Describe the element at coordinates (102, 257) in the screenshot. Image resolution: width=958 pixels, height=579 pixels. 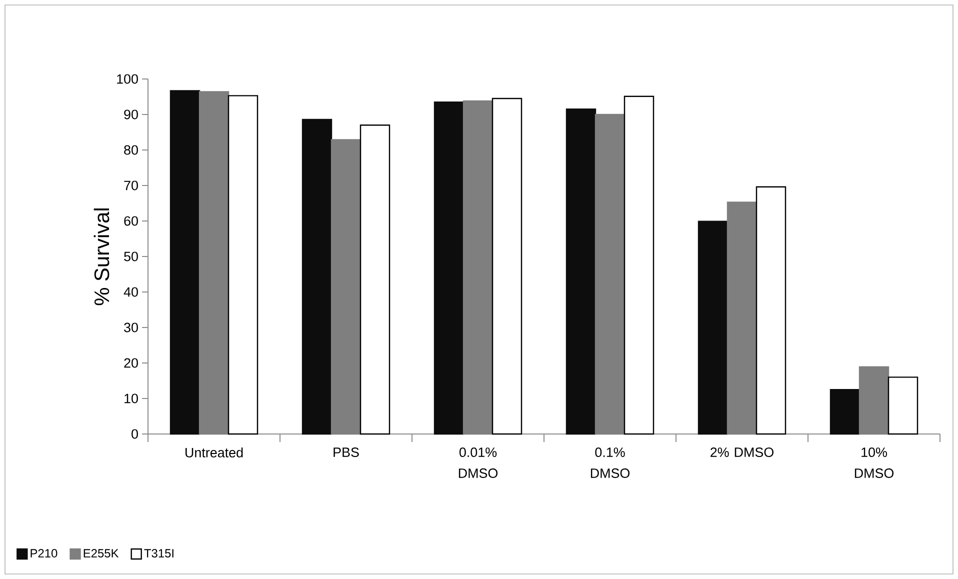
I see `y-axis-title: % Survival` at that location.